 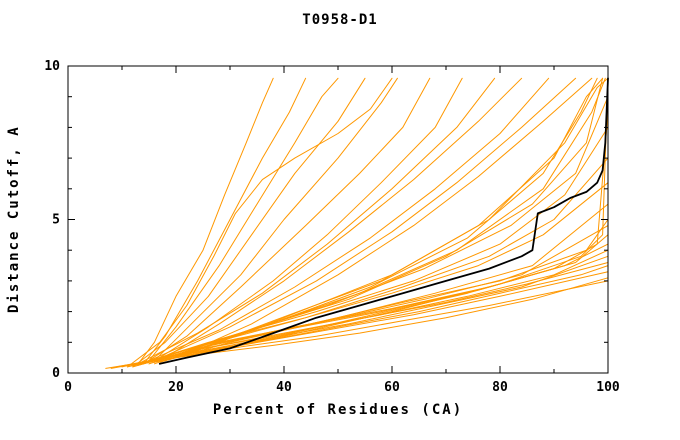 I want to click on chart-title: T0958-D1, so click(x=340, y=20).